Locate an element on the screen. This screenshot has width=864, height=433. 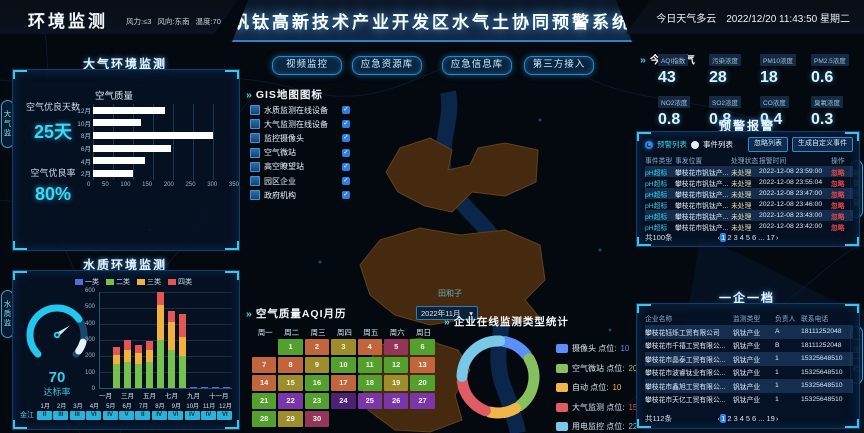
calendar-day: 28 is located at coordinates (264, 419).